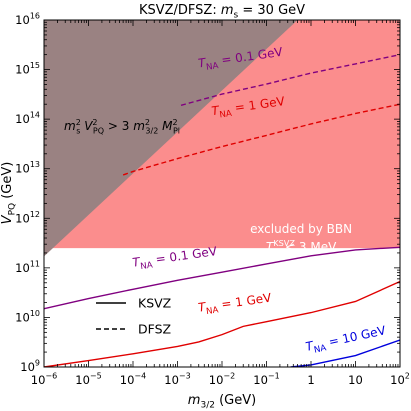  What do you see at coordinates (301, 229) in the screenshot?
I see `bbn-label-line-0: excluded by BBN` at bounding box center [301, 229].